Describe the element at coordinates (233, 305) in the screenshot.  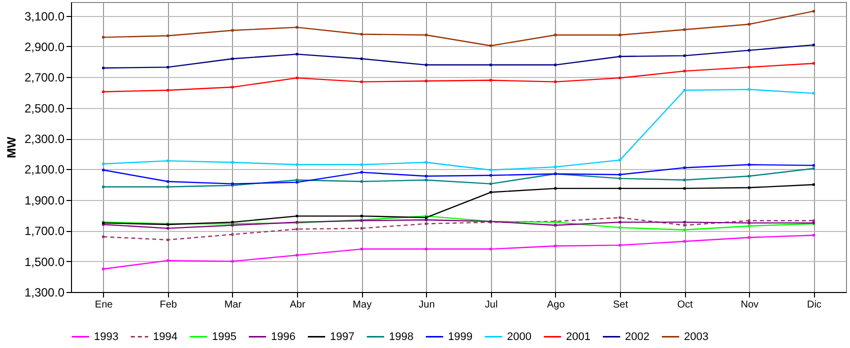
I see `x-tick-label: Mar` at that location.